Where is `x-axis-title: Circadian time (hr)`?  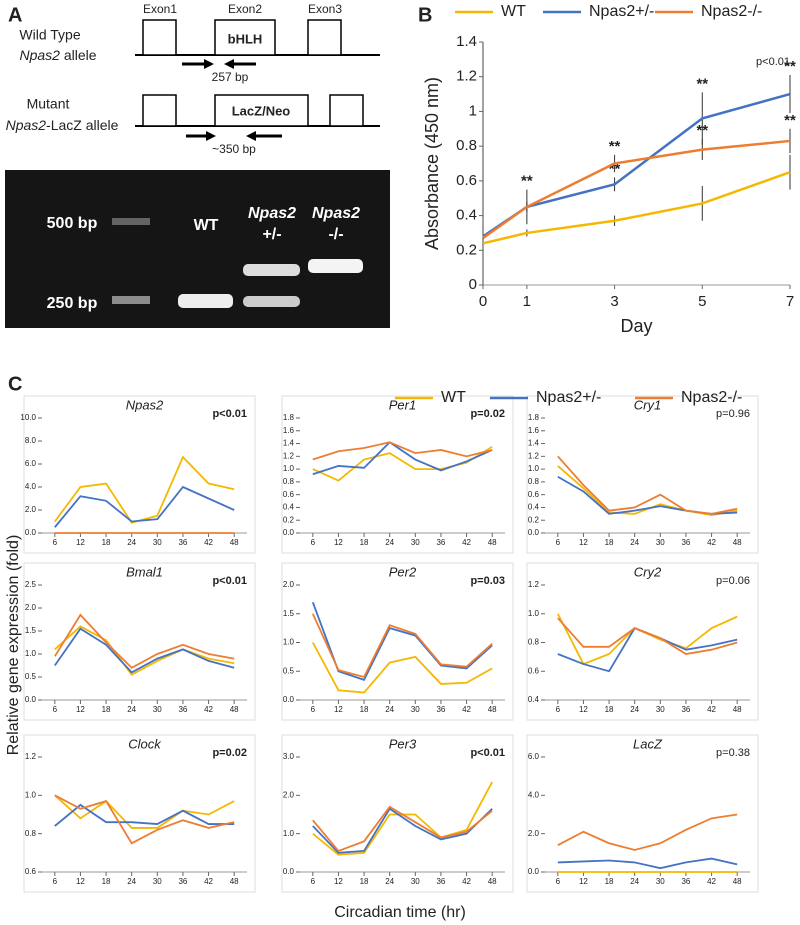 x-axis-title: Circadian time (hr) is located at coordinates (400, 912).